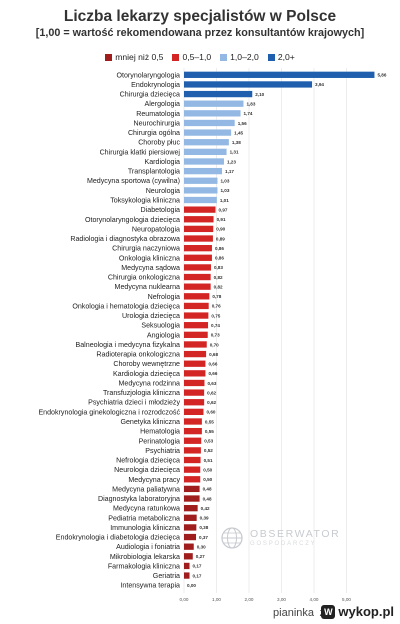 Image resolution: width=400 pixels, height=624 pixels. I want to click on category-label: Neurochirurgia, so click(156, 123).